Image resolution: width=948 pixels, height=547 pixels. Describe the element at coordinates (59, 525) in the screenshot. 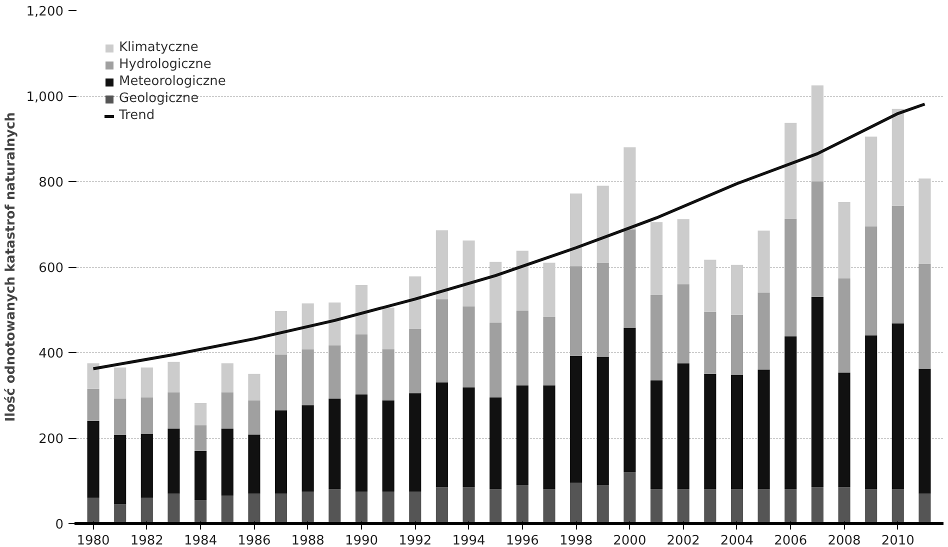

I see `y-tick-label: 0` at that location.